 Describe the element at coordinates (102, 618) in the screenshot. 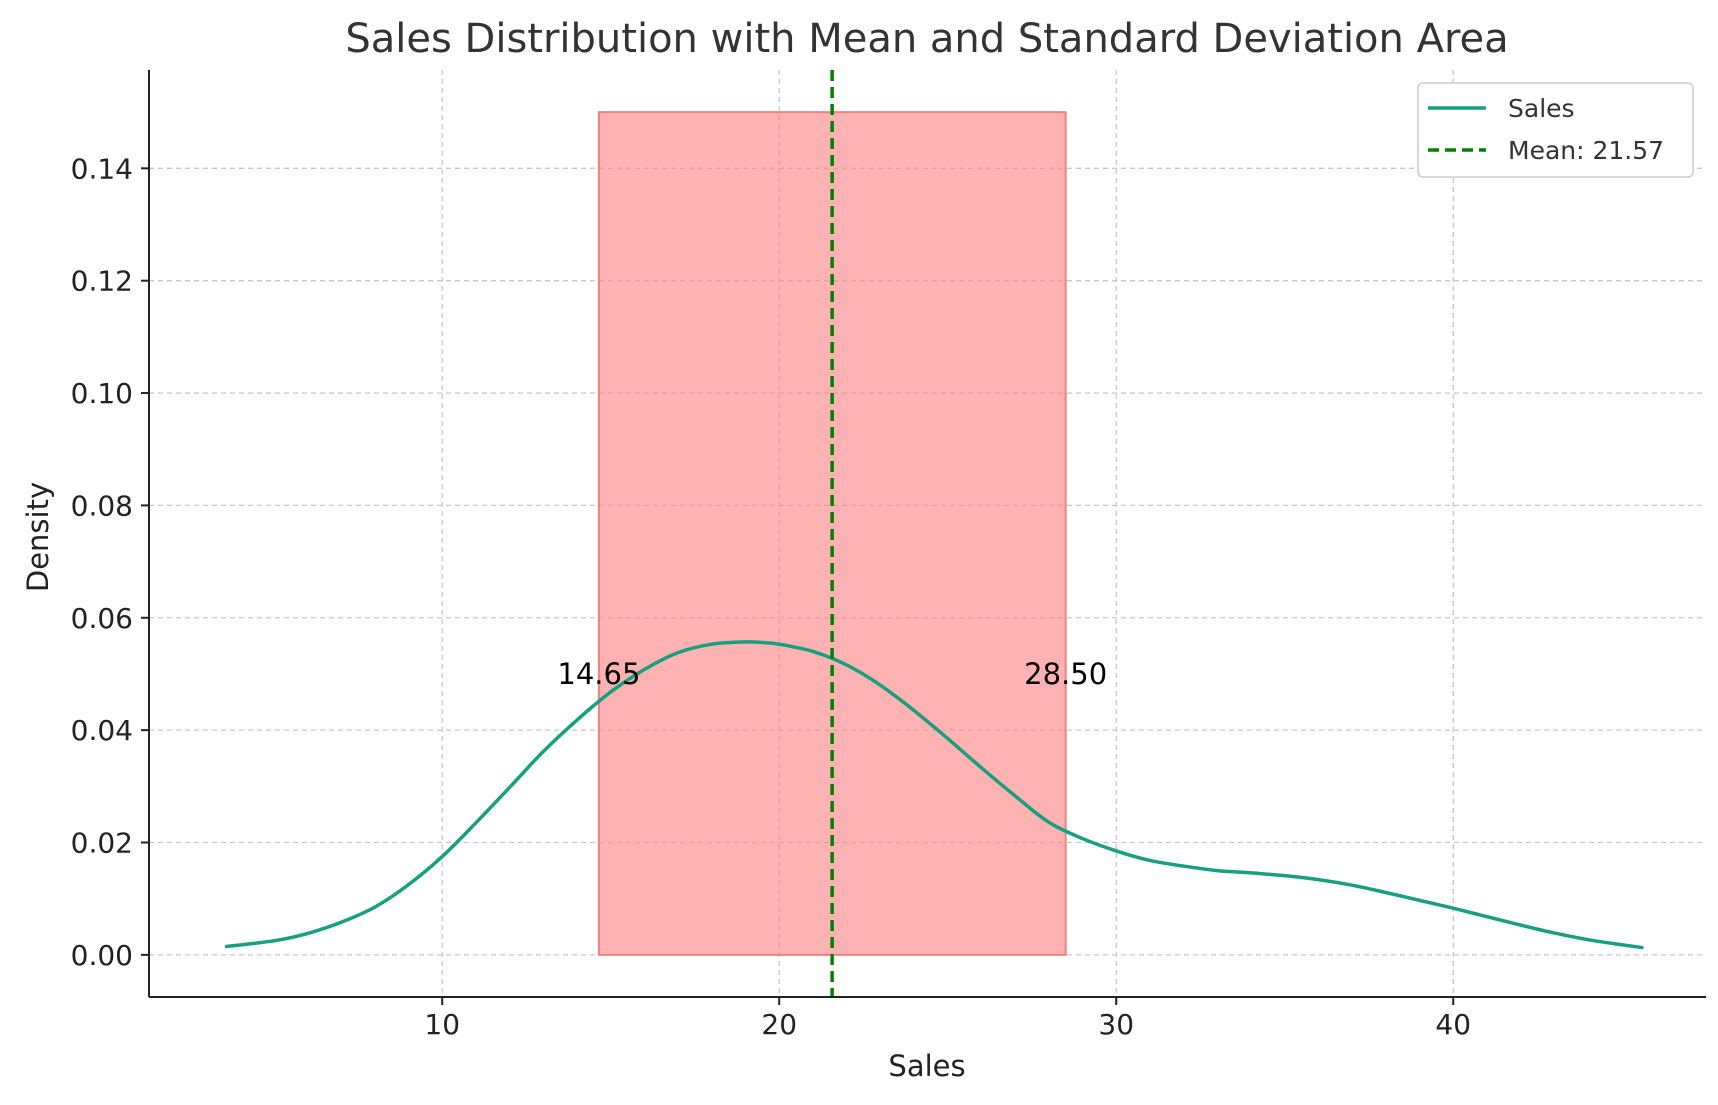

I see `y-tick-label: 0.06` at that location.